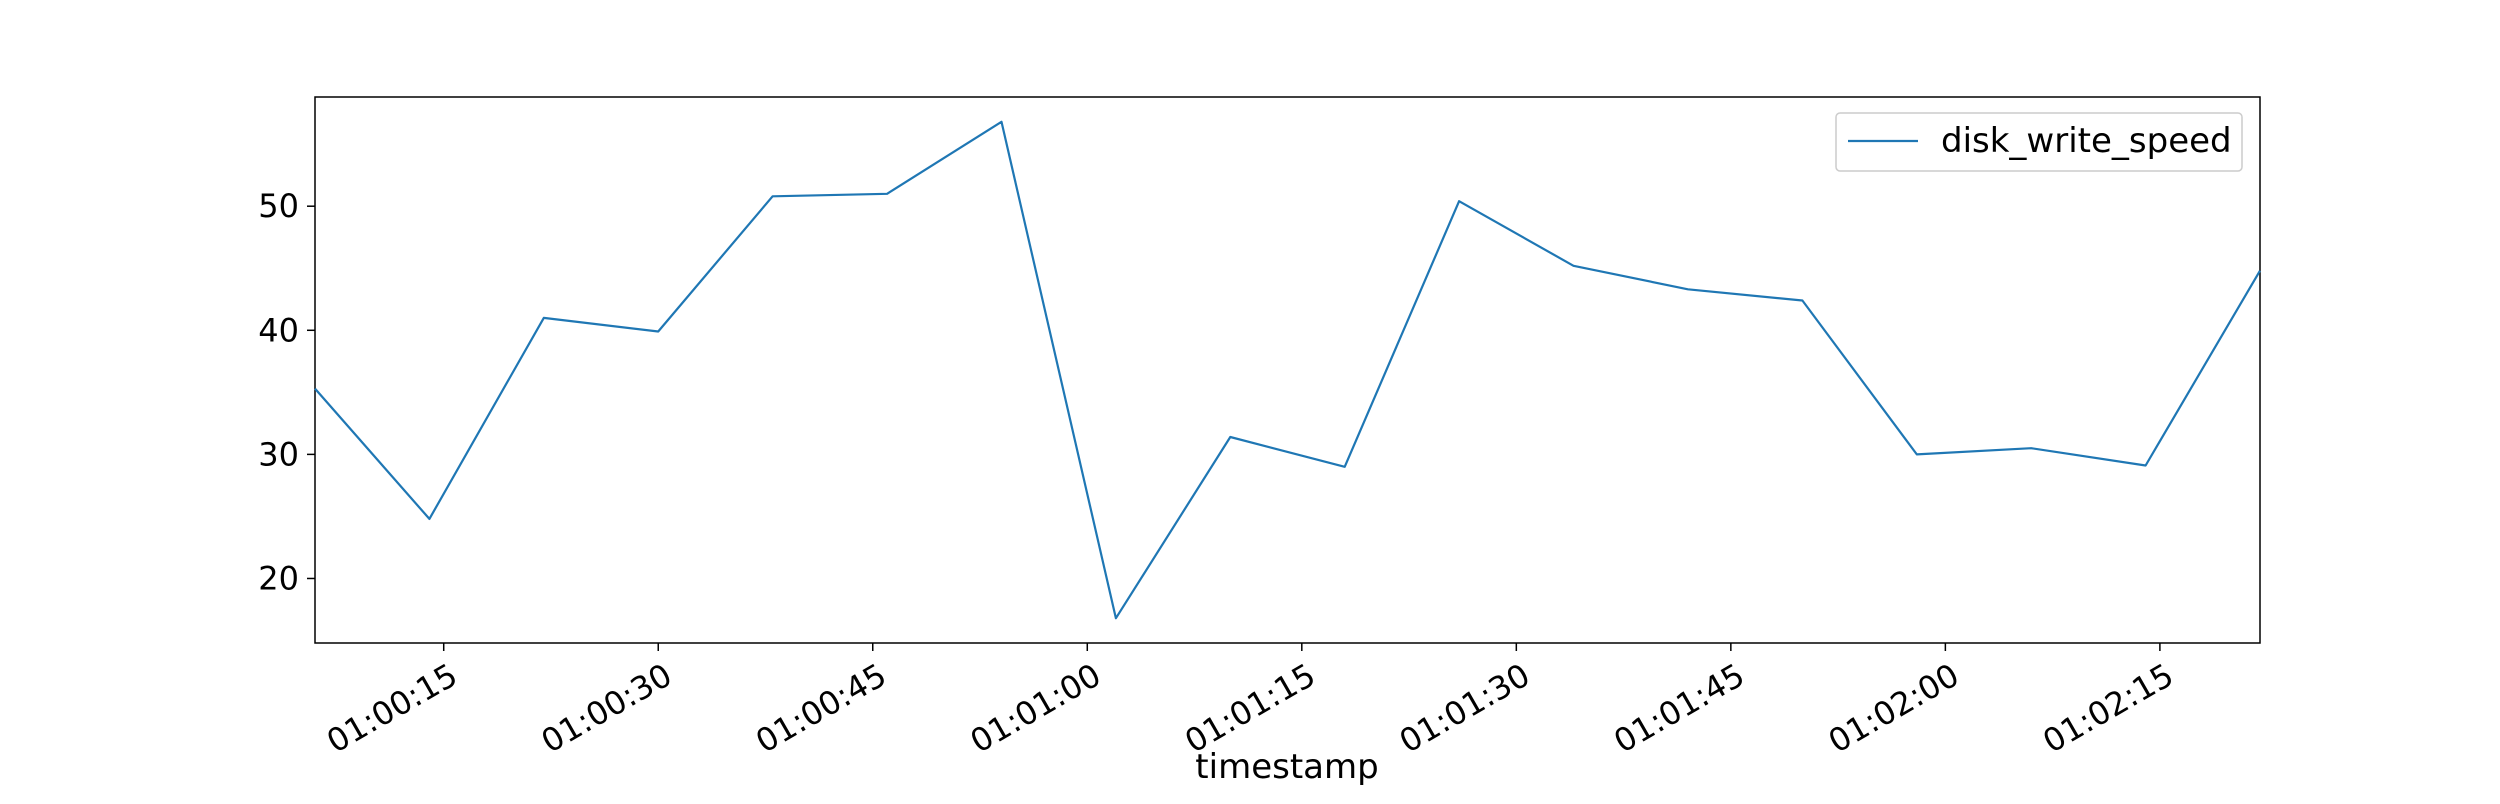 The image size is (2500, 804). What do you see at coordinates (1286, 767) in the screenshot?
I see `x-axis-label: timestamp` at bounding box center [1286, 767].